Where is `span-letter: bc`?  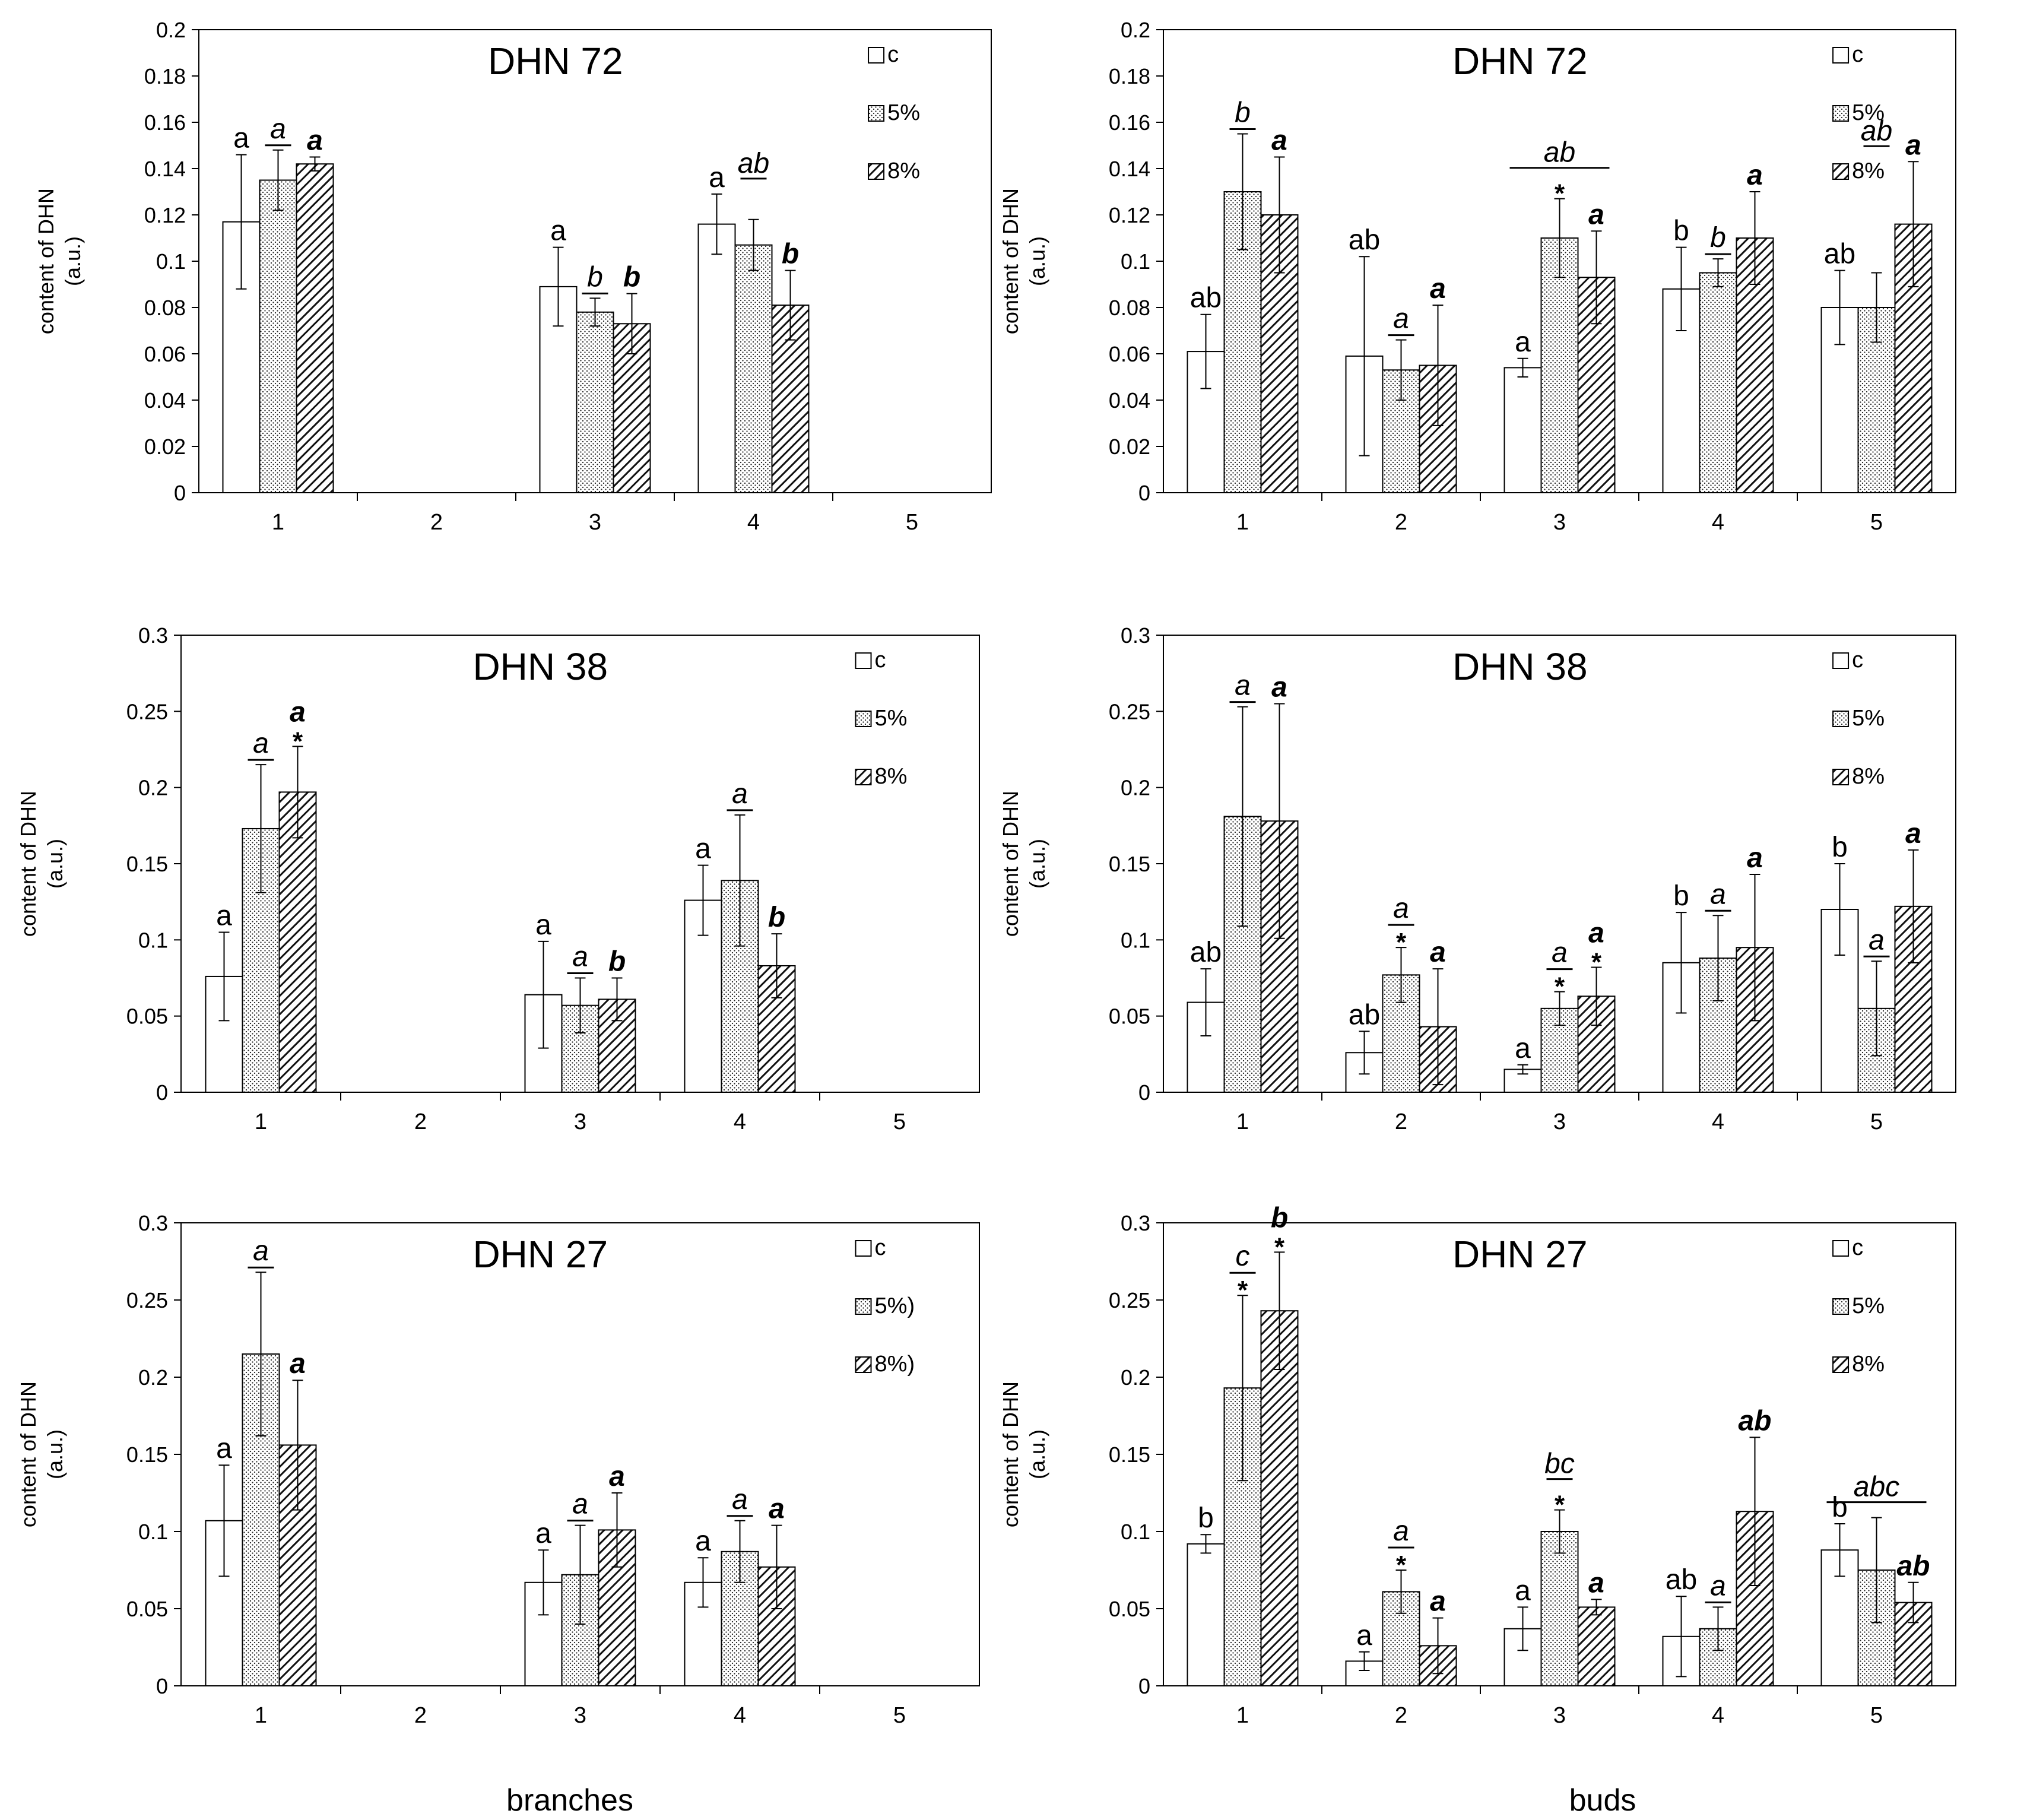
span-letter: bc is located at coordinates (1559, 1464).